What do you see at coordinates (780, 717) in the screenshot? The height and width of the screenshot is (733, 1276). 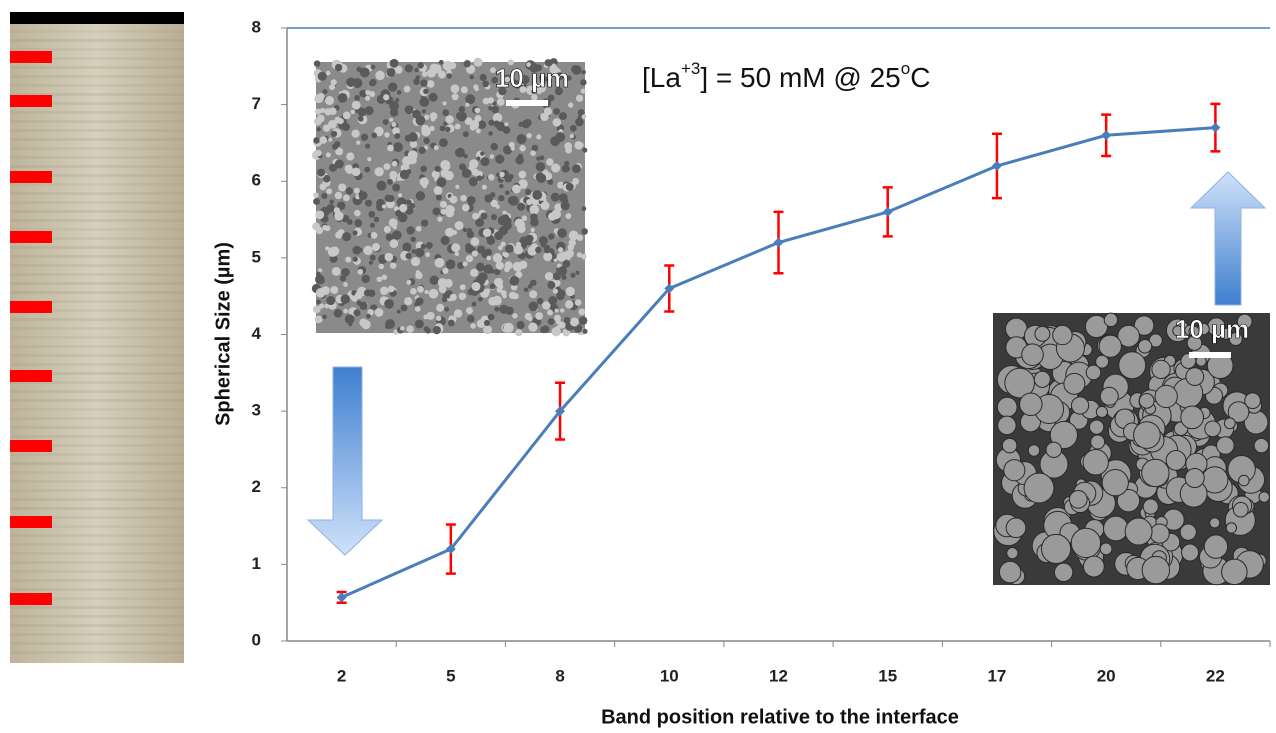 I see `x-axis-label: Band position relative to the interface` at bounding box center [780, 717].